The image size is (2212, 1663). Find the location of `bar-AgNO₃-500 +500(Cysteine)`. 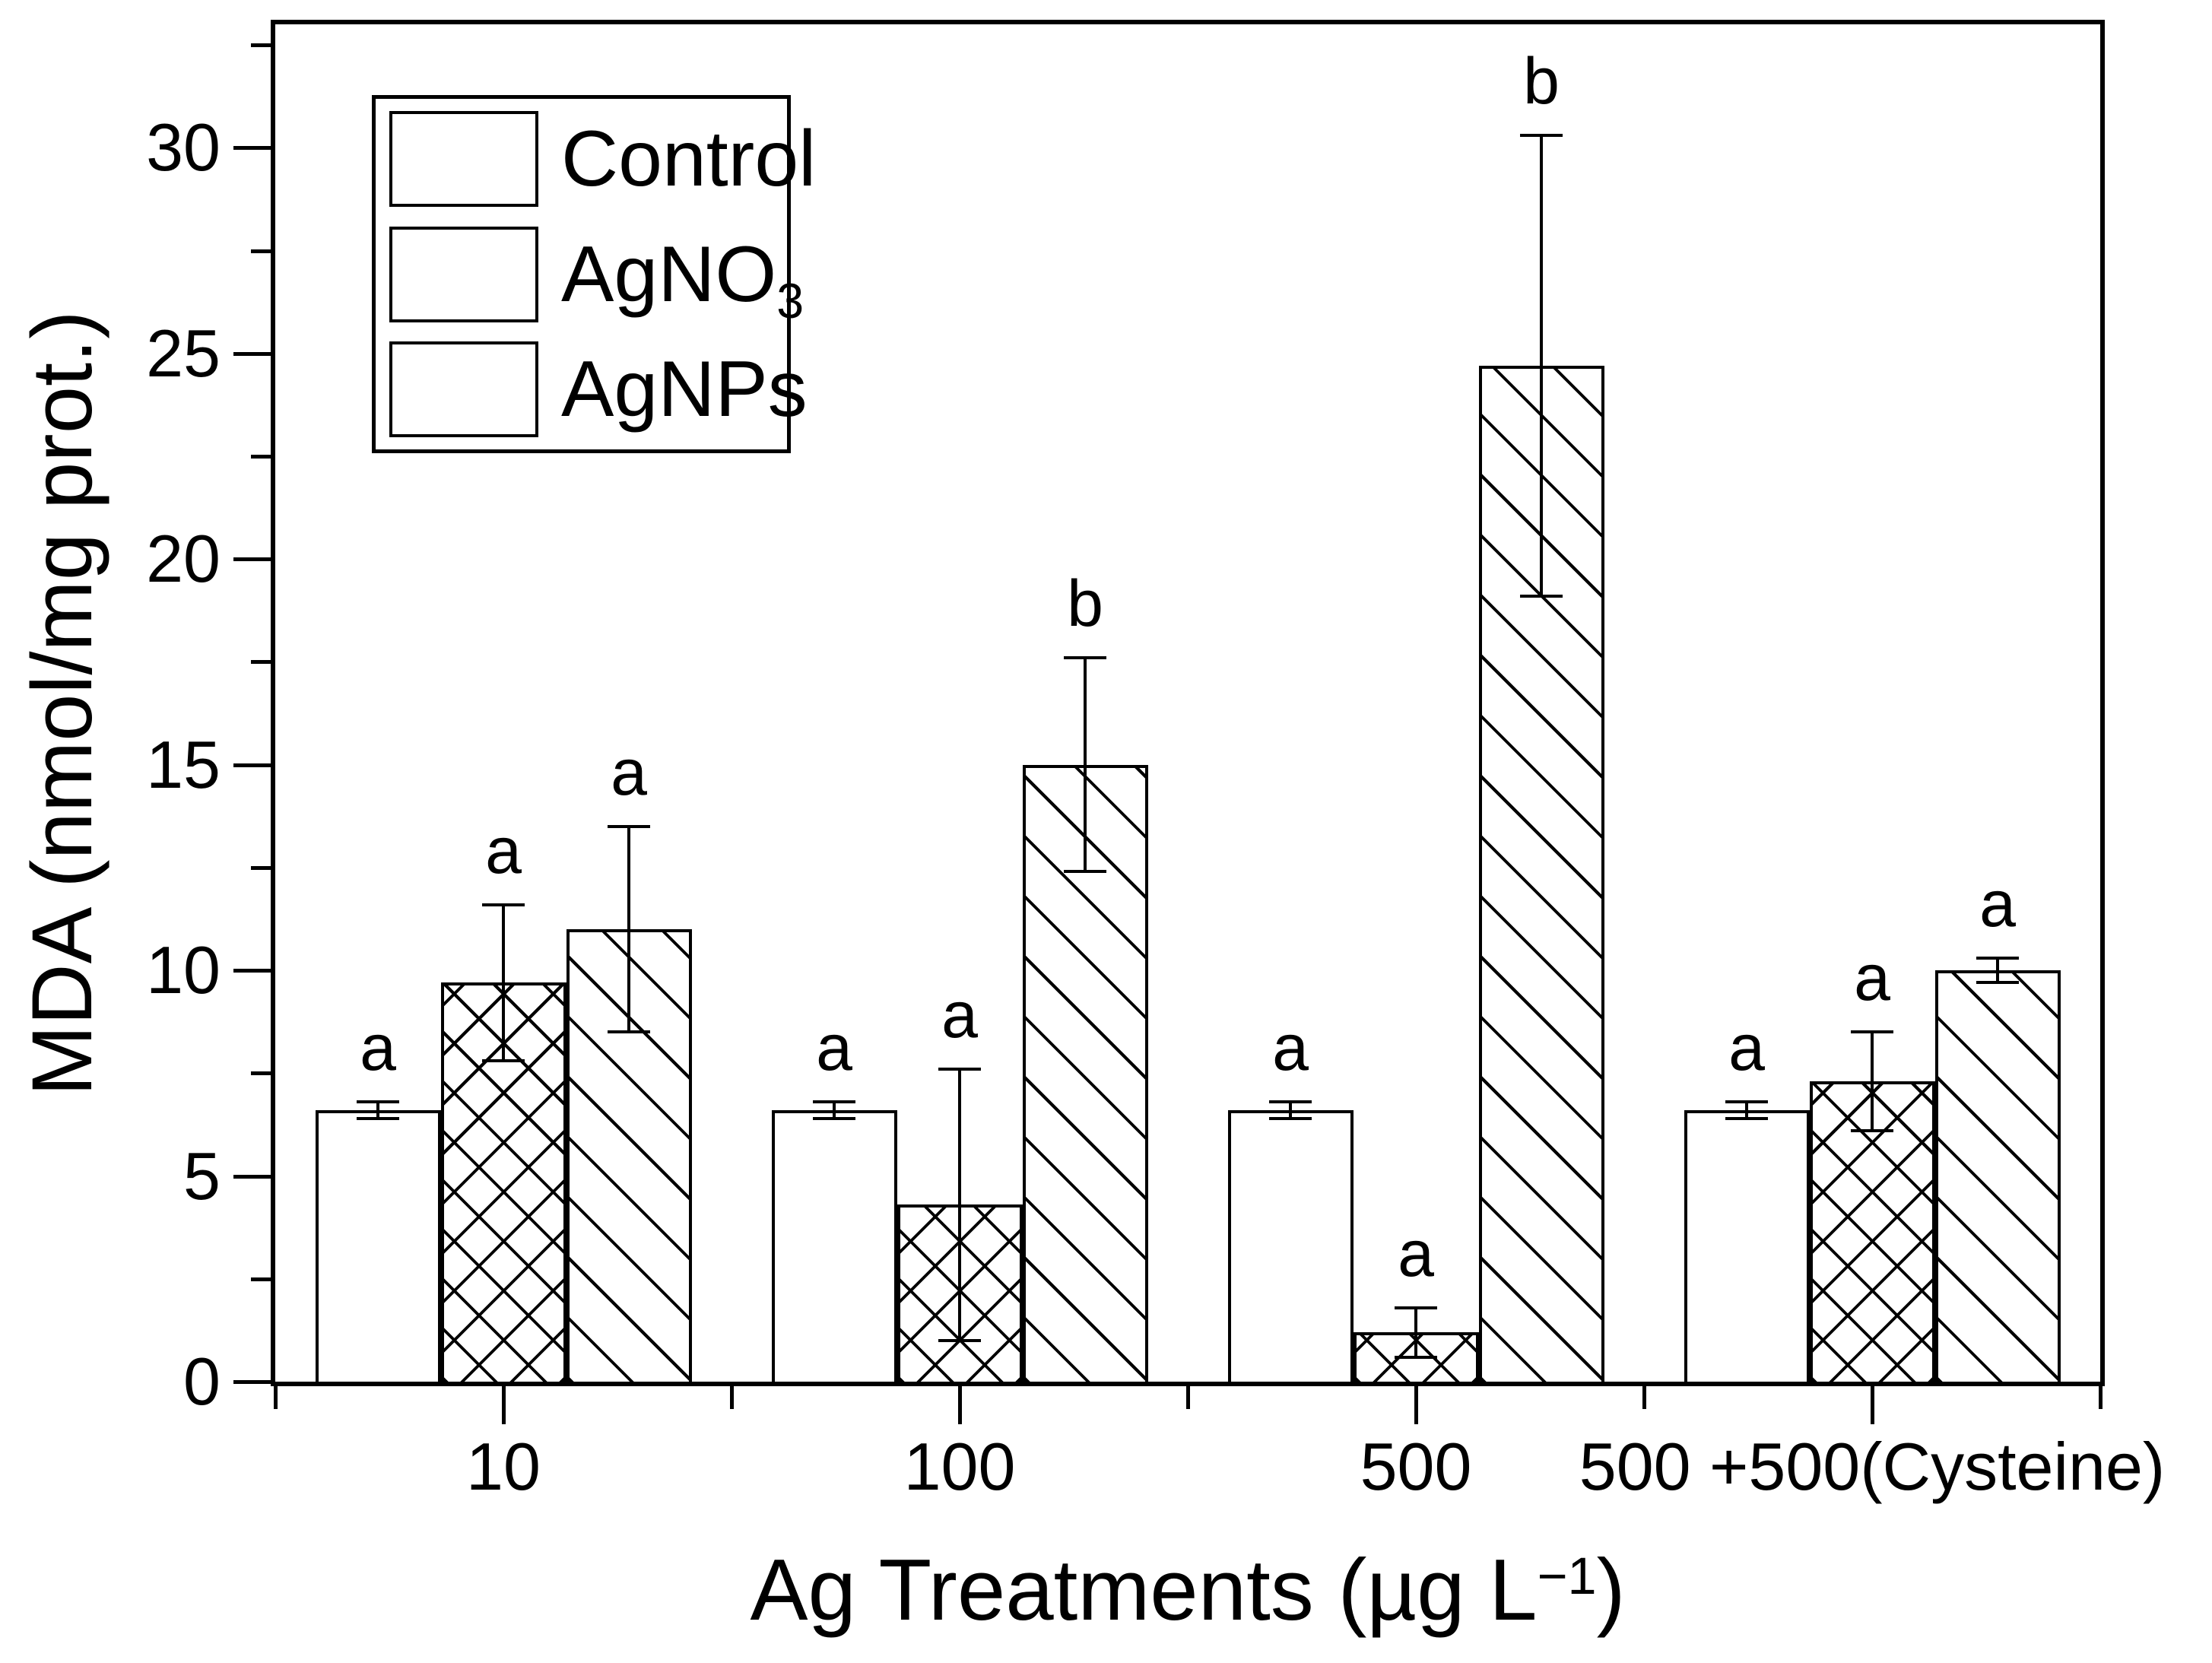

bar-AgNO₃-500 +500(Cysteine) is located at coordinates (1872, 1231).